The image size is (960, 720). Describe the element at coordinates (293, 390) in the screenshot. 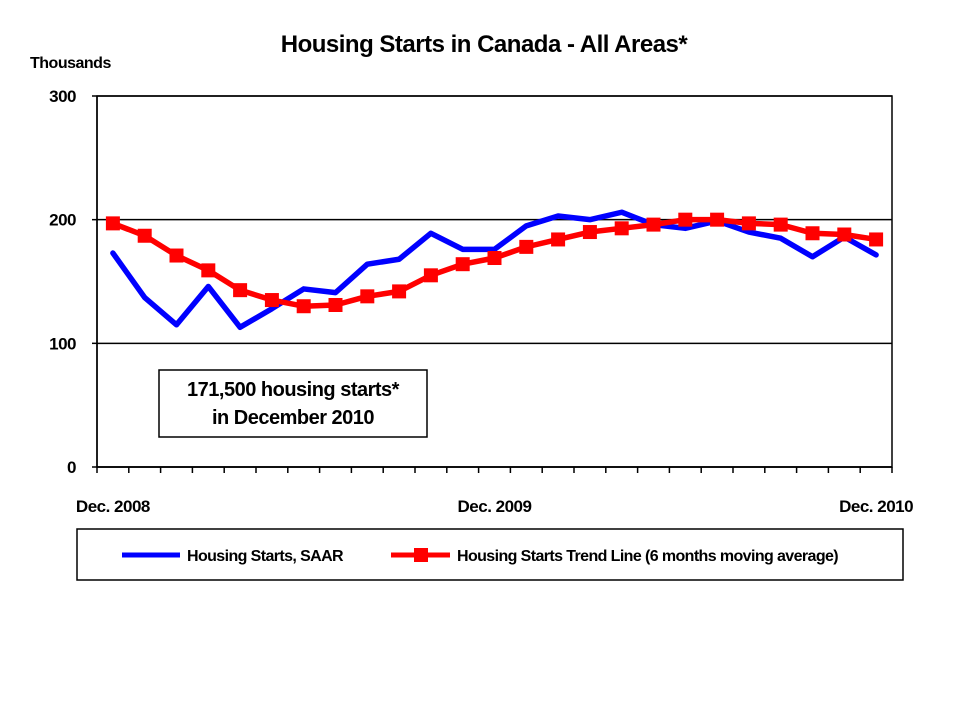

I see `annotation-line-1: 171,500 housing starts*` at that location.